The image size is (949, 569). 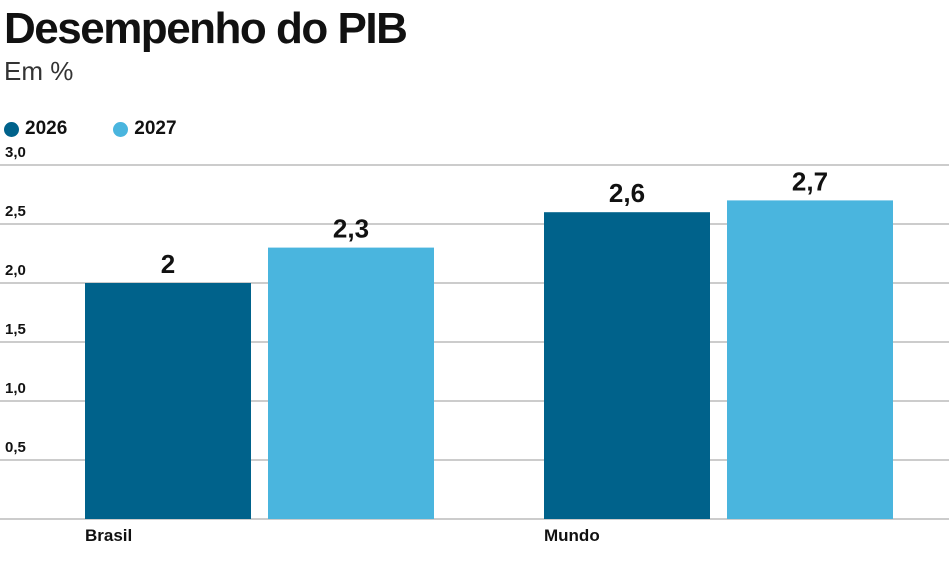 I want to click on data-label: 2, so click(x=168, y=264).